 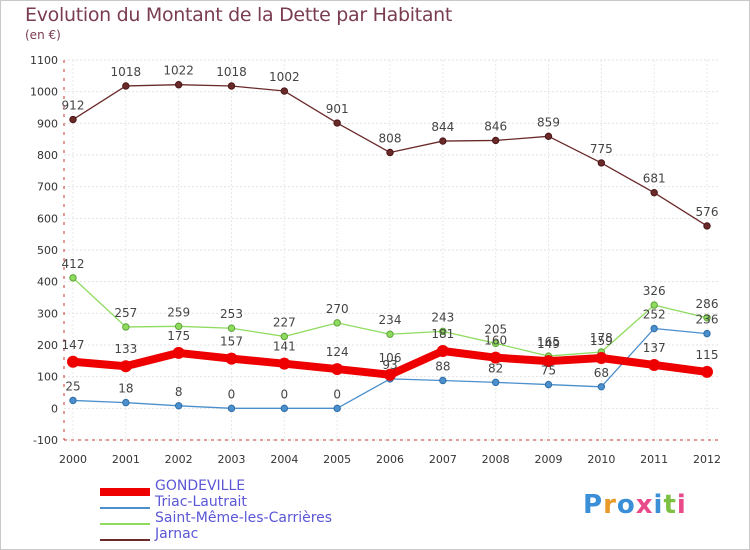 I want to click on data-label: 1022, so click(x=178, y=71).